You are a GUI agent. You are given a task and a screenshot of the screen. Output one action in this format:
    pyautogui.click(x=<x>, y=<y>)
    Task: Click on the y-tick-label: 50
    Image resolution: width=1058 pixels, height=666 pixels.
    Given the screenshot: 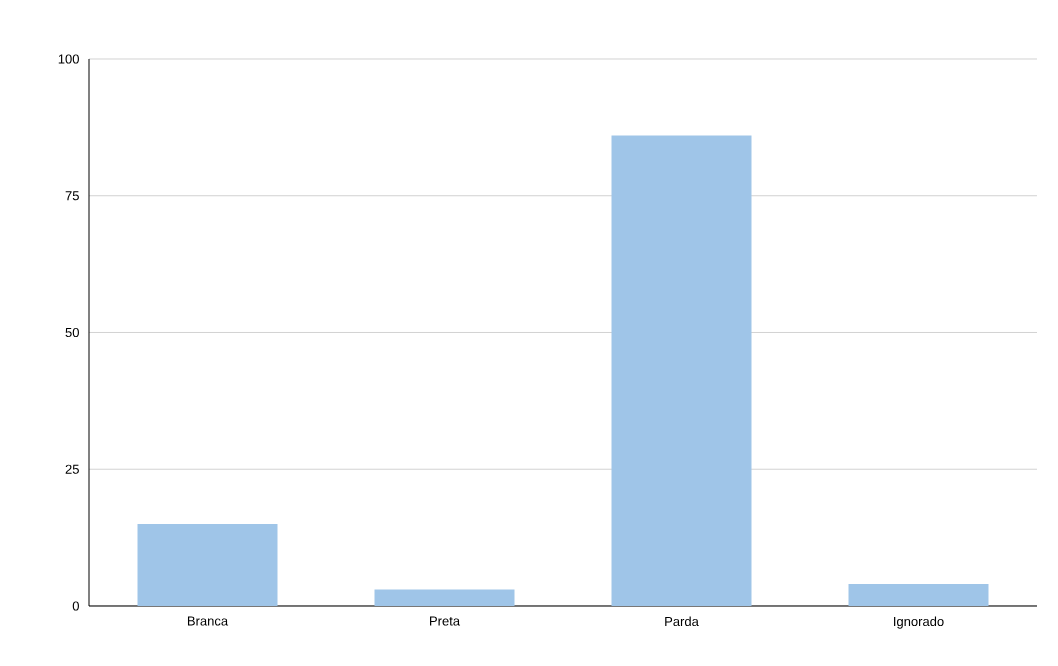 What is the action you would take?
    pyautogui.click(x=72, y=332)
    